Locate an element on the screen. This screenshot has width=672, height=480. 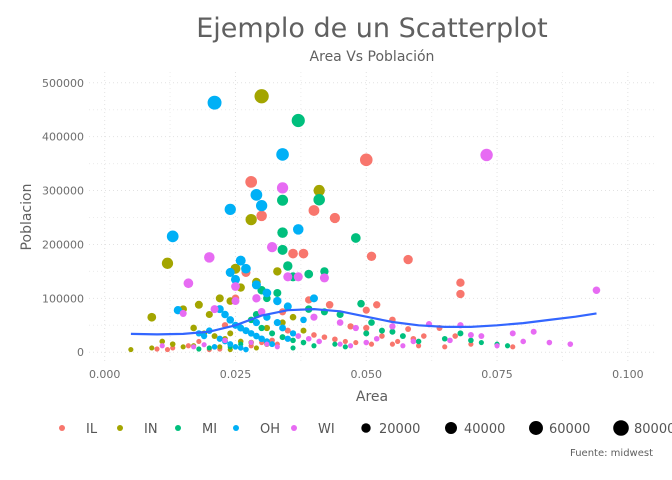
legend-label-mi: MI is located at coordinates (209, 429).